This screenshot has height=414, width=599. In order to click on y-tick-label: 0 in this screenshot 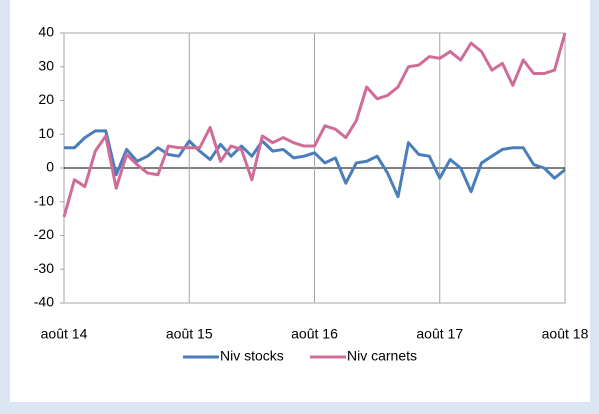, I will do `click(50, 167)`.